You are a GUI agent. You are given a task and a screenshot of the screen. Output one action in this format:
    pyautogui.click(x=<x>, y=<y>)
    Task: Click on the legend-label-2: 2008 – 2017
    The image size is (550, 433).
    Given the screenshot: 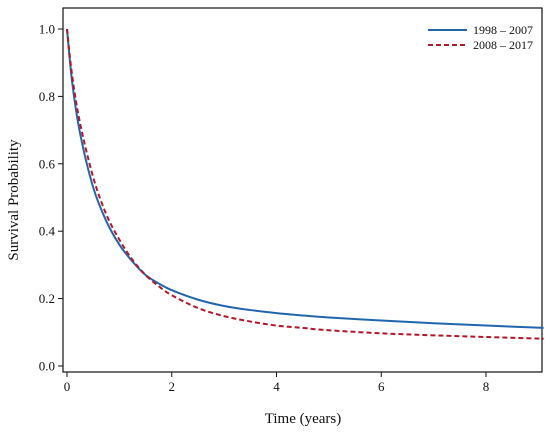 What is the action you would take?
    pyautogui.click(x=503, y=45)
    